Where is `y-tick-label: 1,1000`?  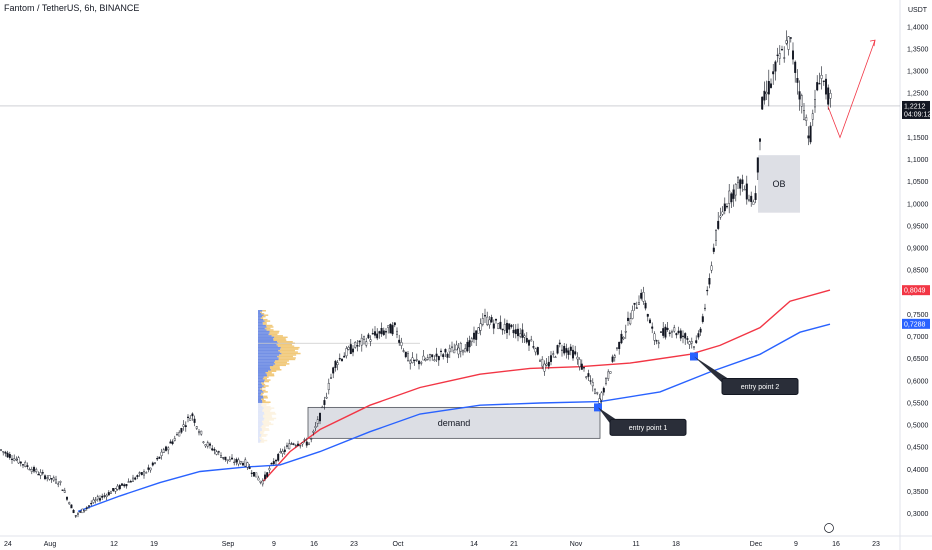 y-tick-label: 1,1000 is located at coordinates (918, 160).